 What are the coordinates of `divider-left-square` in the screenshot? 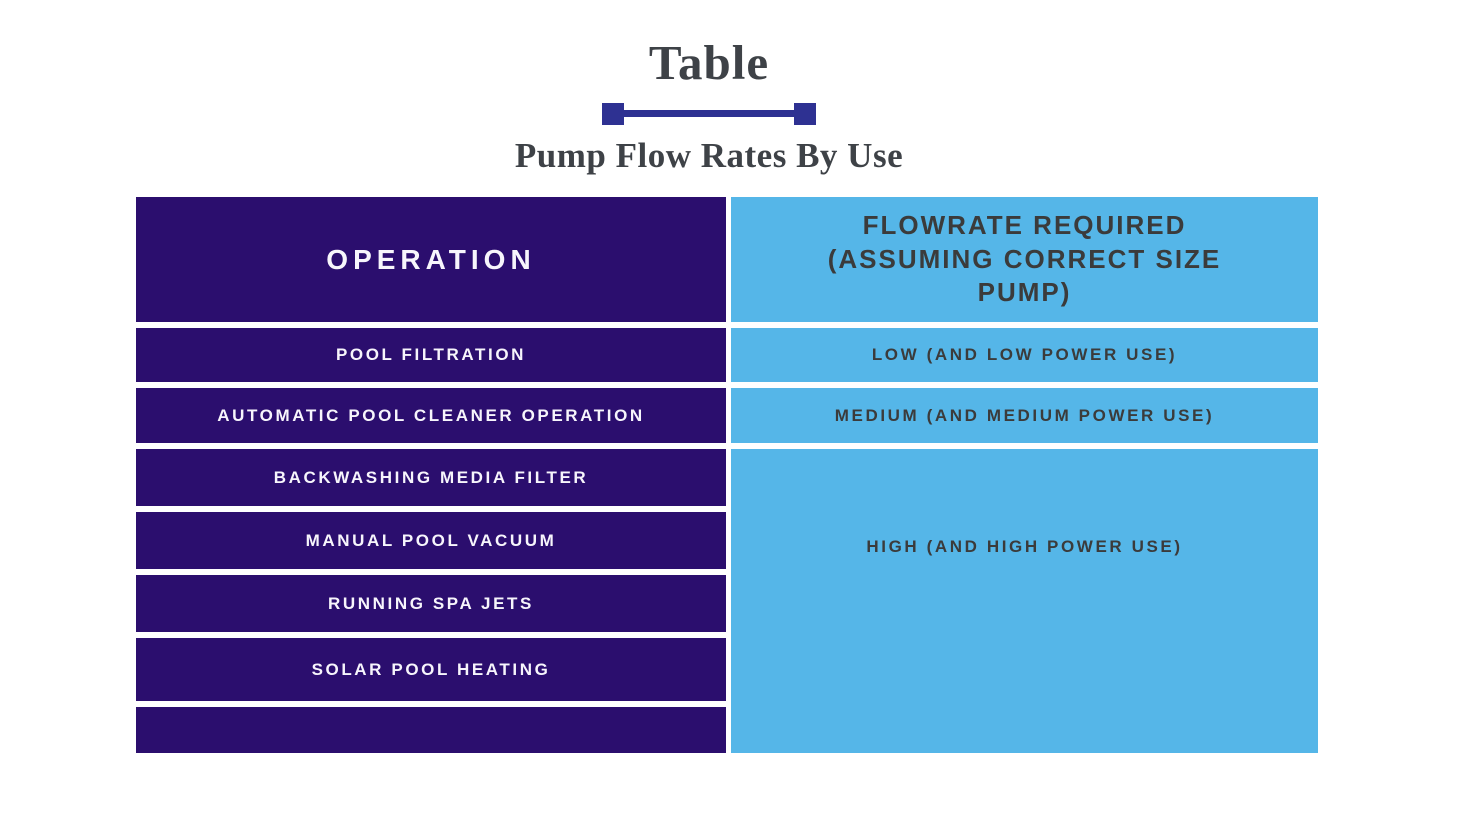 It's located at (613, 113).